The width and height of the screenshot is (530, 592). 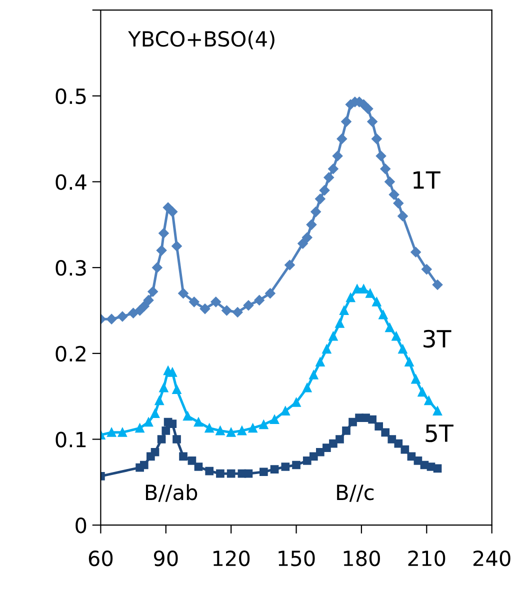 I want to click on annotation: YBCO+BSO(4), so click(x=201, y=40).